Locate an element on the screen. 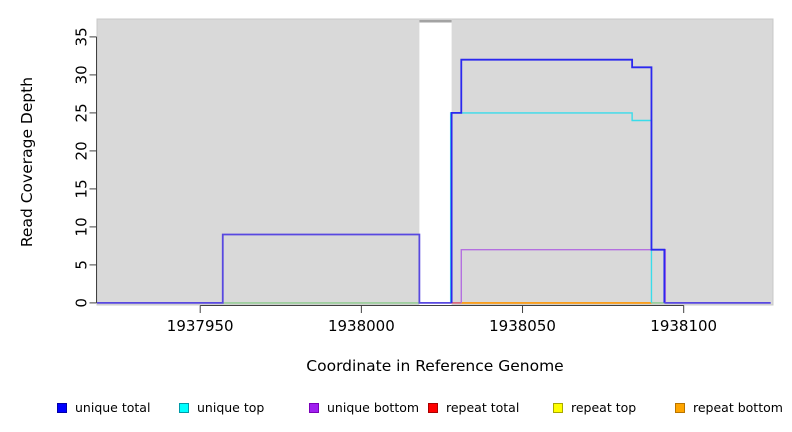  coverage-gap-band is located at coordinates (435, 162).